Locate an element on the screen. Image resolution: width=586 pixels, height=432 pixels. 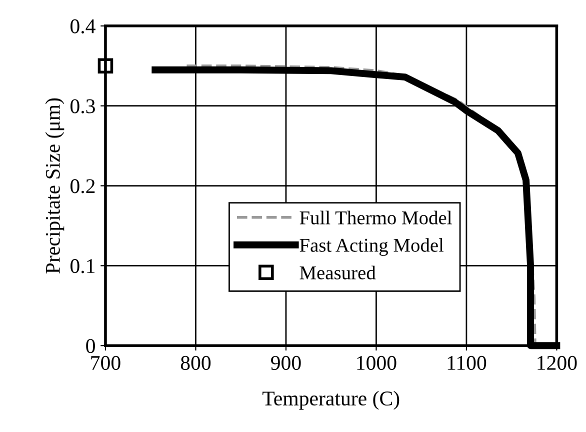
y-tick-label: 0.2 is located at coordinates (82, 186).